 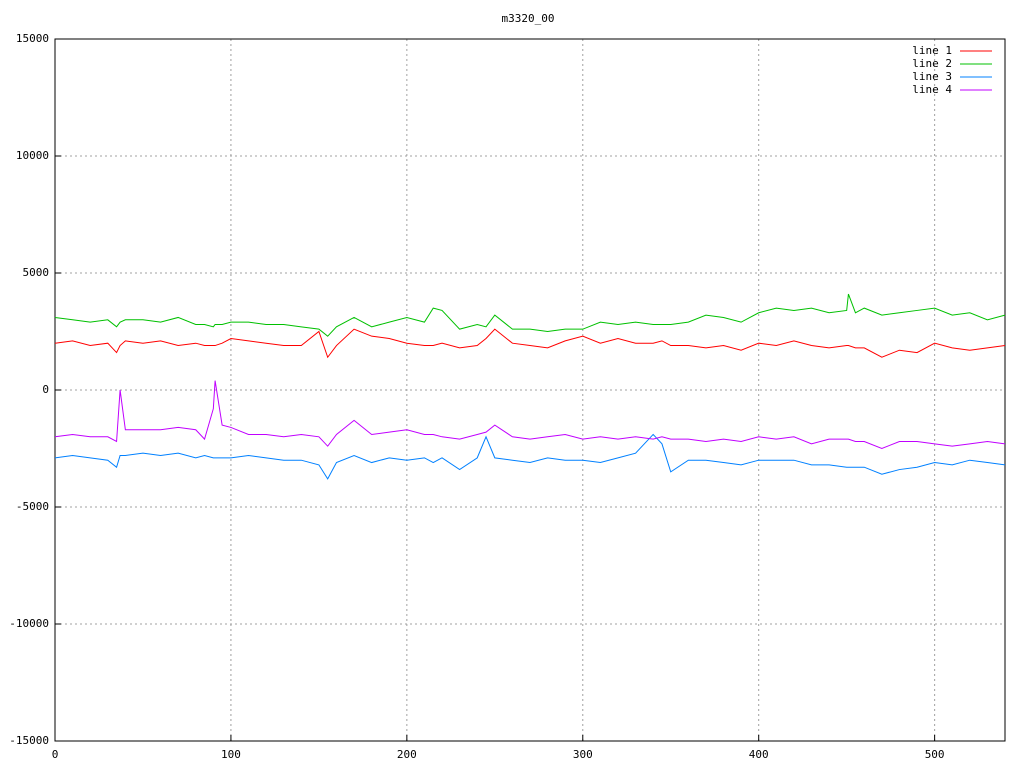 I want to click on y-tick-label: -5000, so click(x=32, y=506).